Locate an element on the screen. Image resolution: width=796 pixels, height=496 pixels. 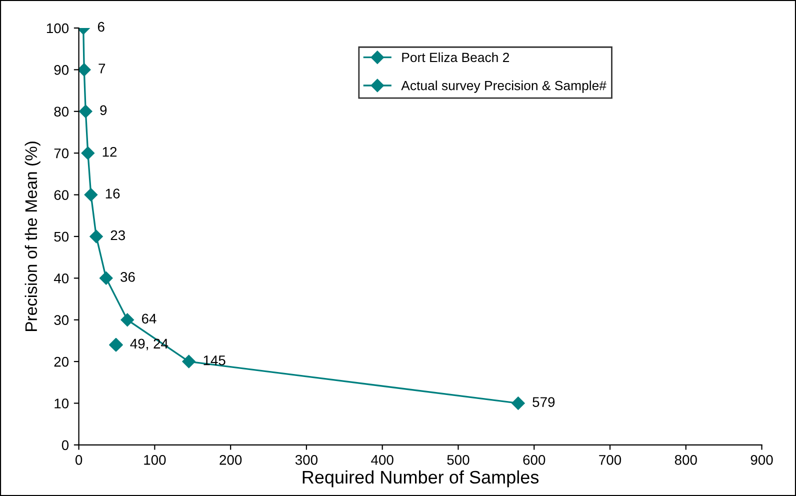
annotation: 12 is located at coordinates (109, 151).